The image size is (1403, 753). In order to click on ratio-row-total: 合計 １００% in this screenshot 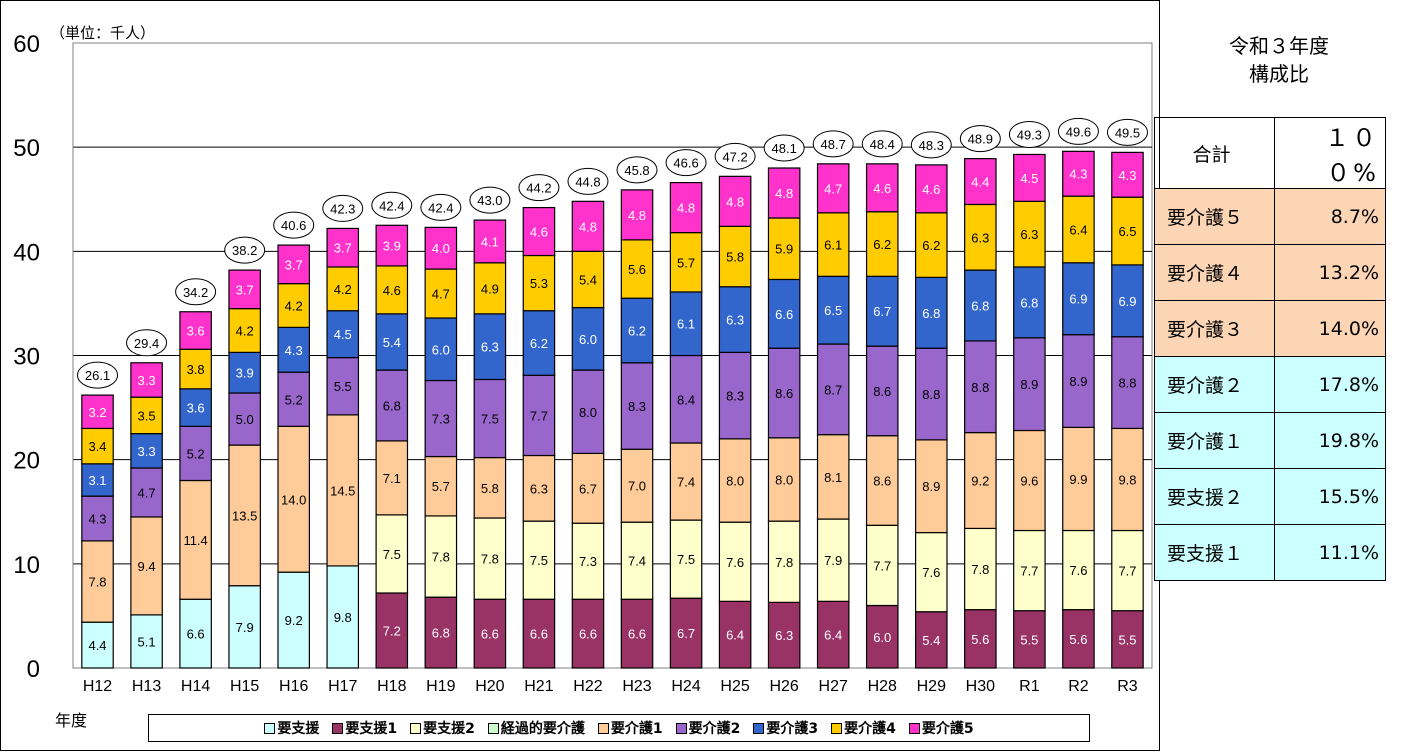, I will do `click(1270, 153)`.